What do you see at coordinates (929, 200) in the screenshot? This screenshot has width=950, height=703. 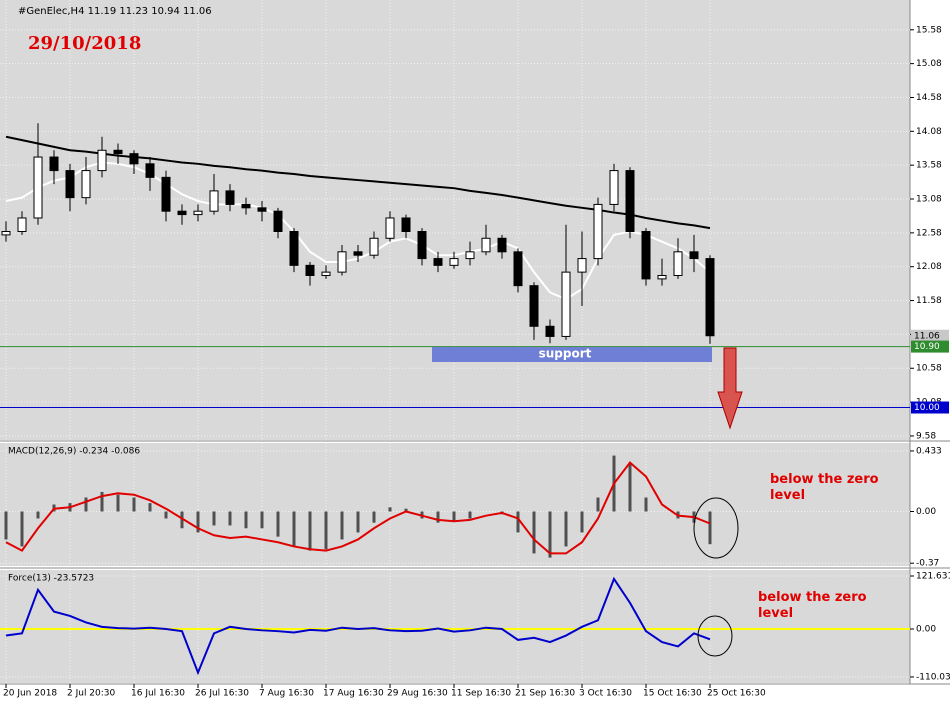 I see `y-tick-label: 13.08` at bounding box center [929, 200].